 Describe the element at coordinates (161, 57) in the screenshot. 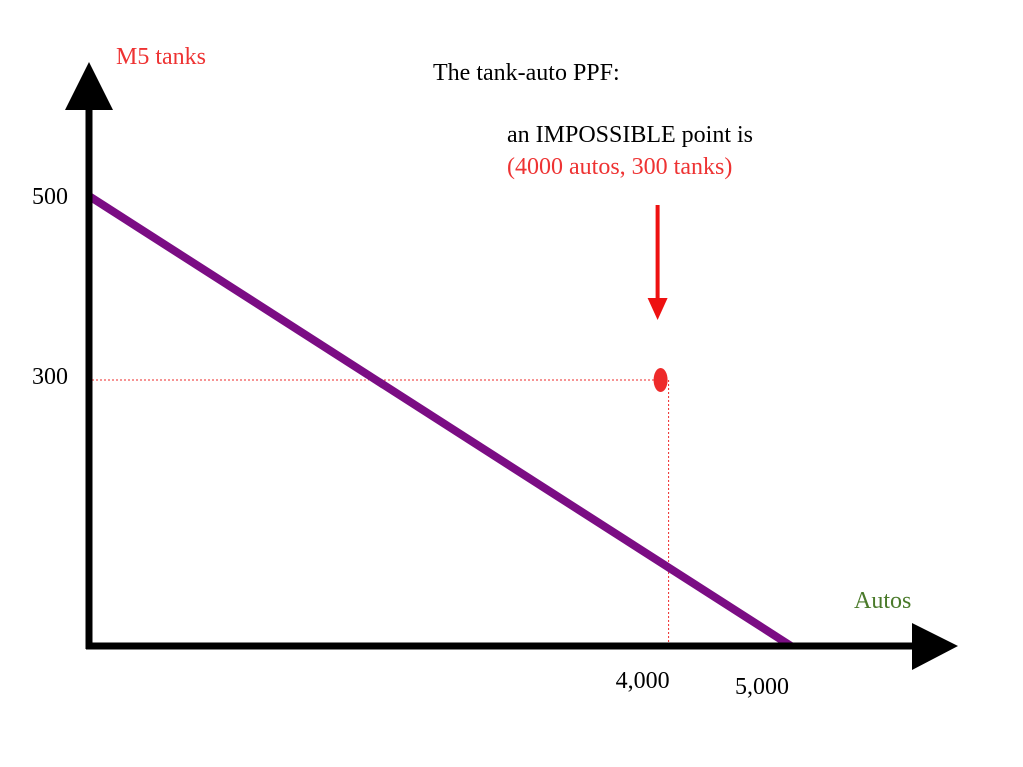

I see `y-axis-label: M5 tanks` at that location.